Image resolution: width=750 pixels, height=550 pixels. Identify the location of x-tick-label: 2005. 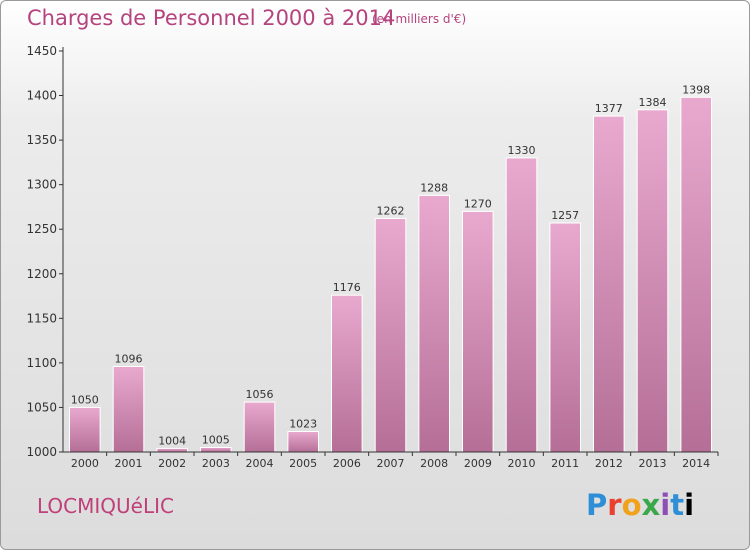
(303, 463).